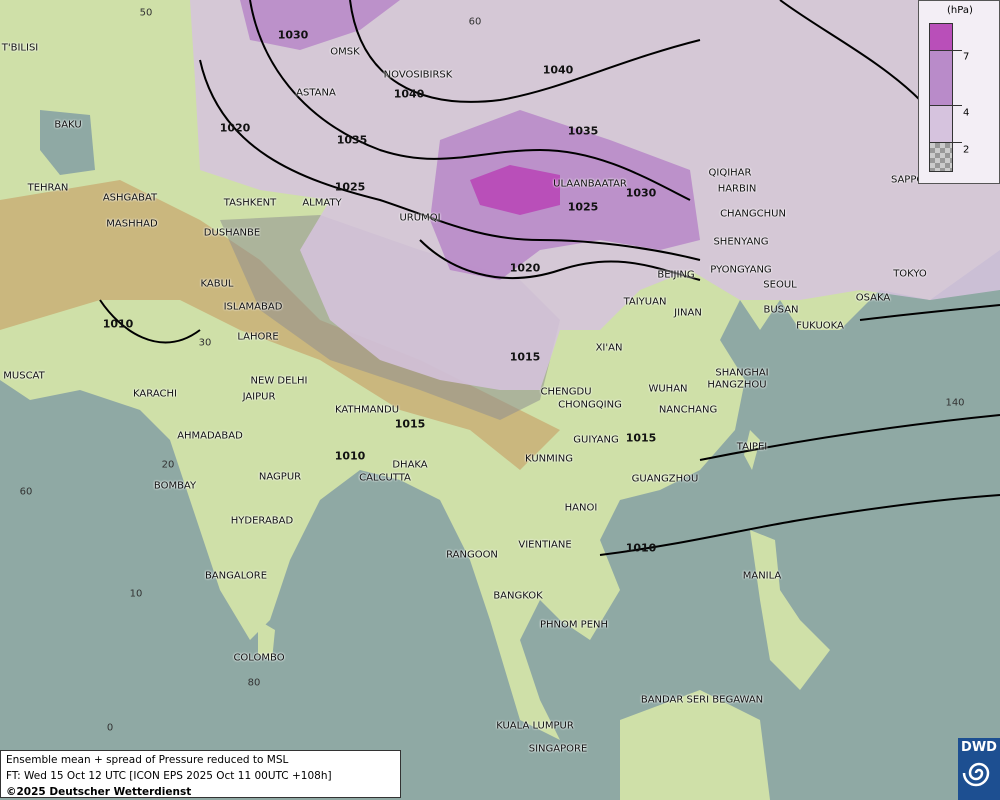 This screenshot has height=800, width=1000. I want to click on city-label: OSAKA, so click(873, 298).